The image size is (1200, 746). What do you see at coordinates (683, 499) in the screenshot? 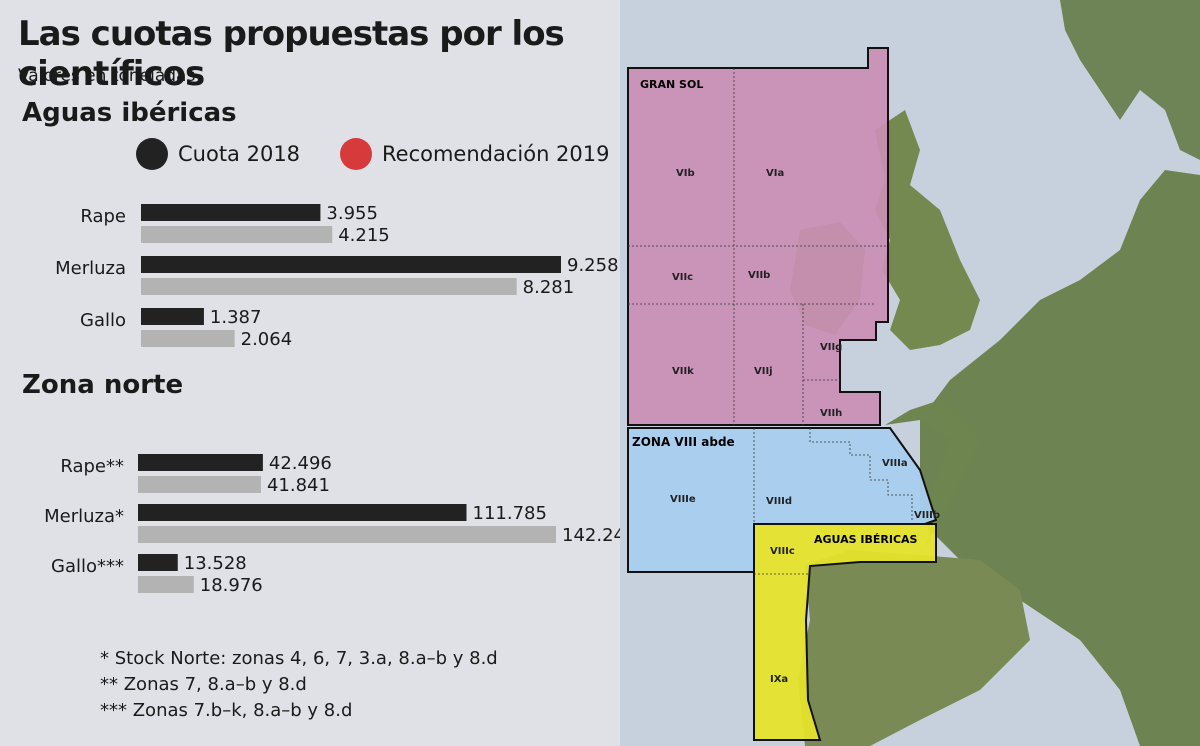
I see `zone-label-viiie: VIIIe` at bounding box center [683, 499].